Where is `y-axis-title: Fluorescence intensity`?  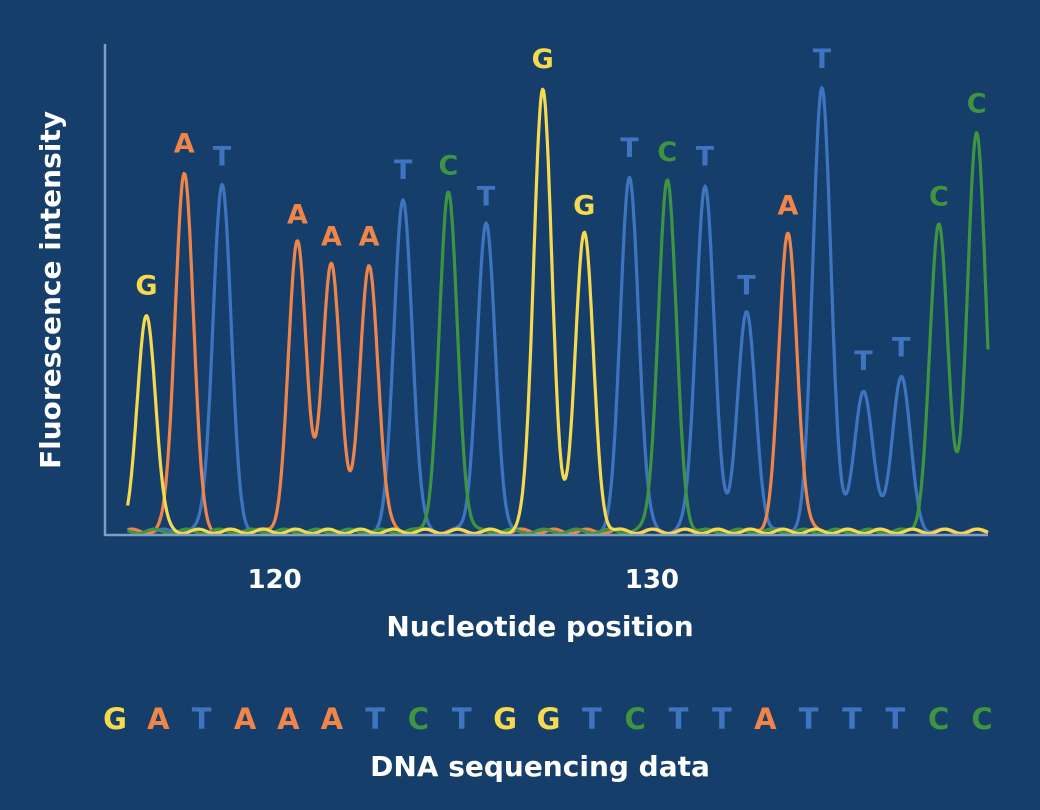
y-axis-title: Fluorescence intensity is located at coordinates (50, 290).